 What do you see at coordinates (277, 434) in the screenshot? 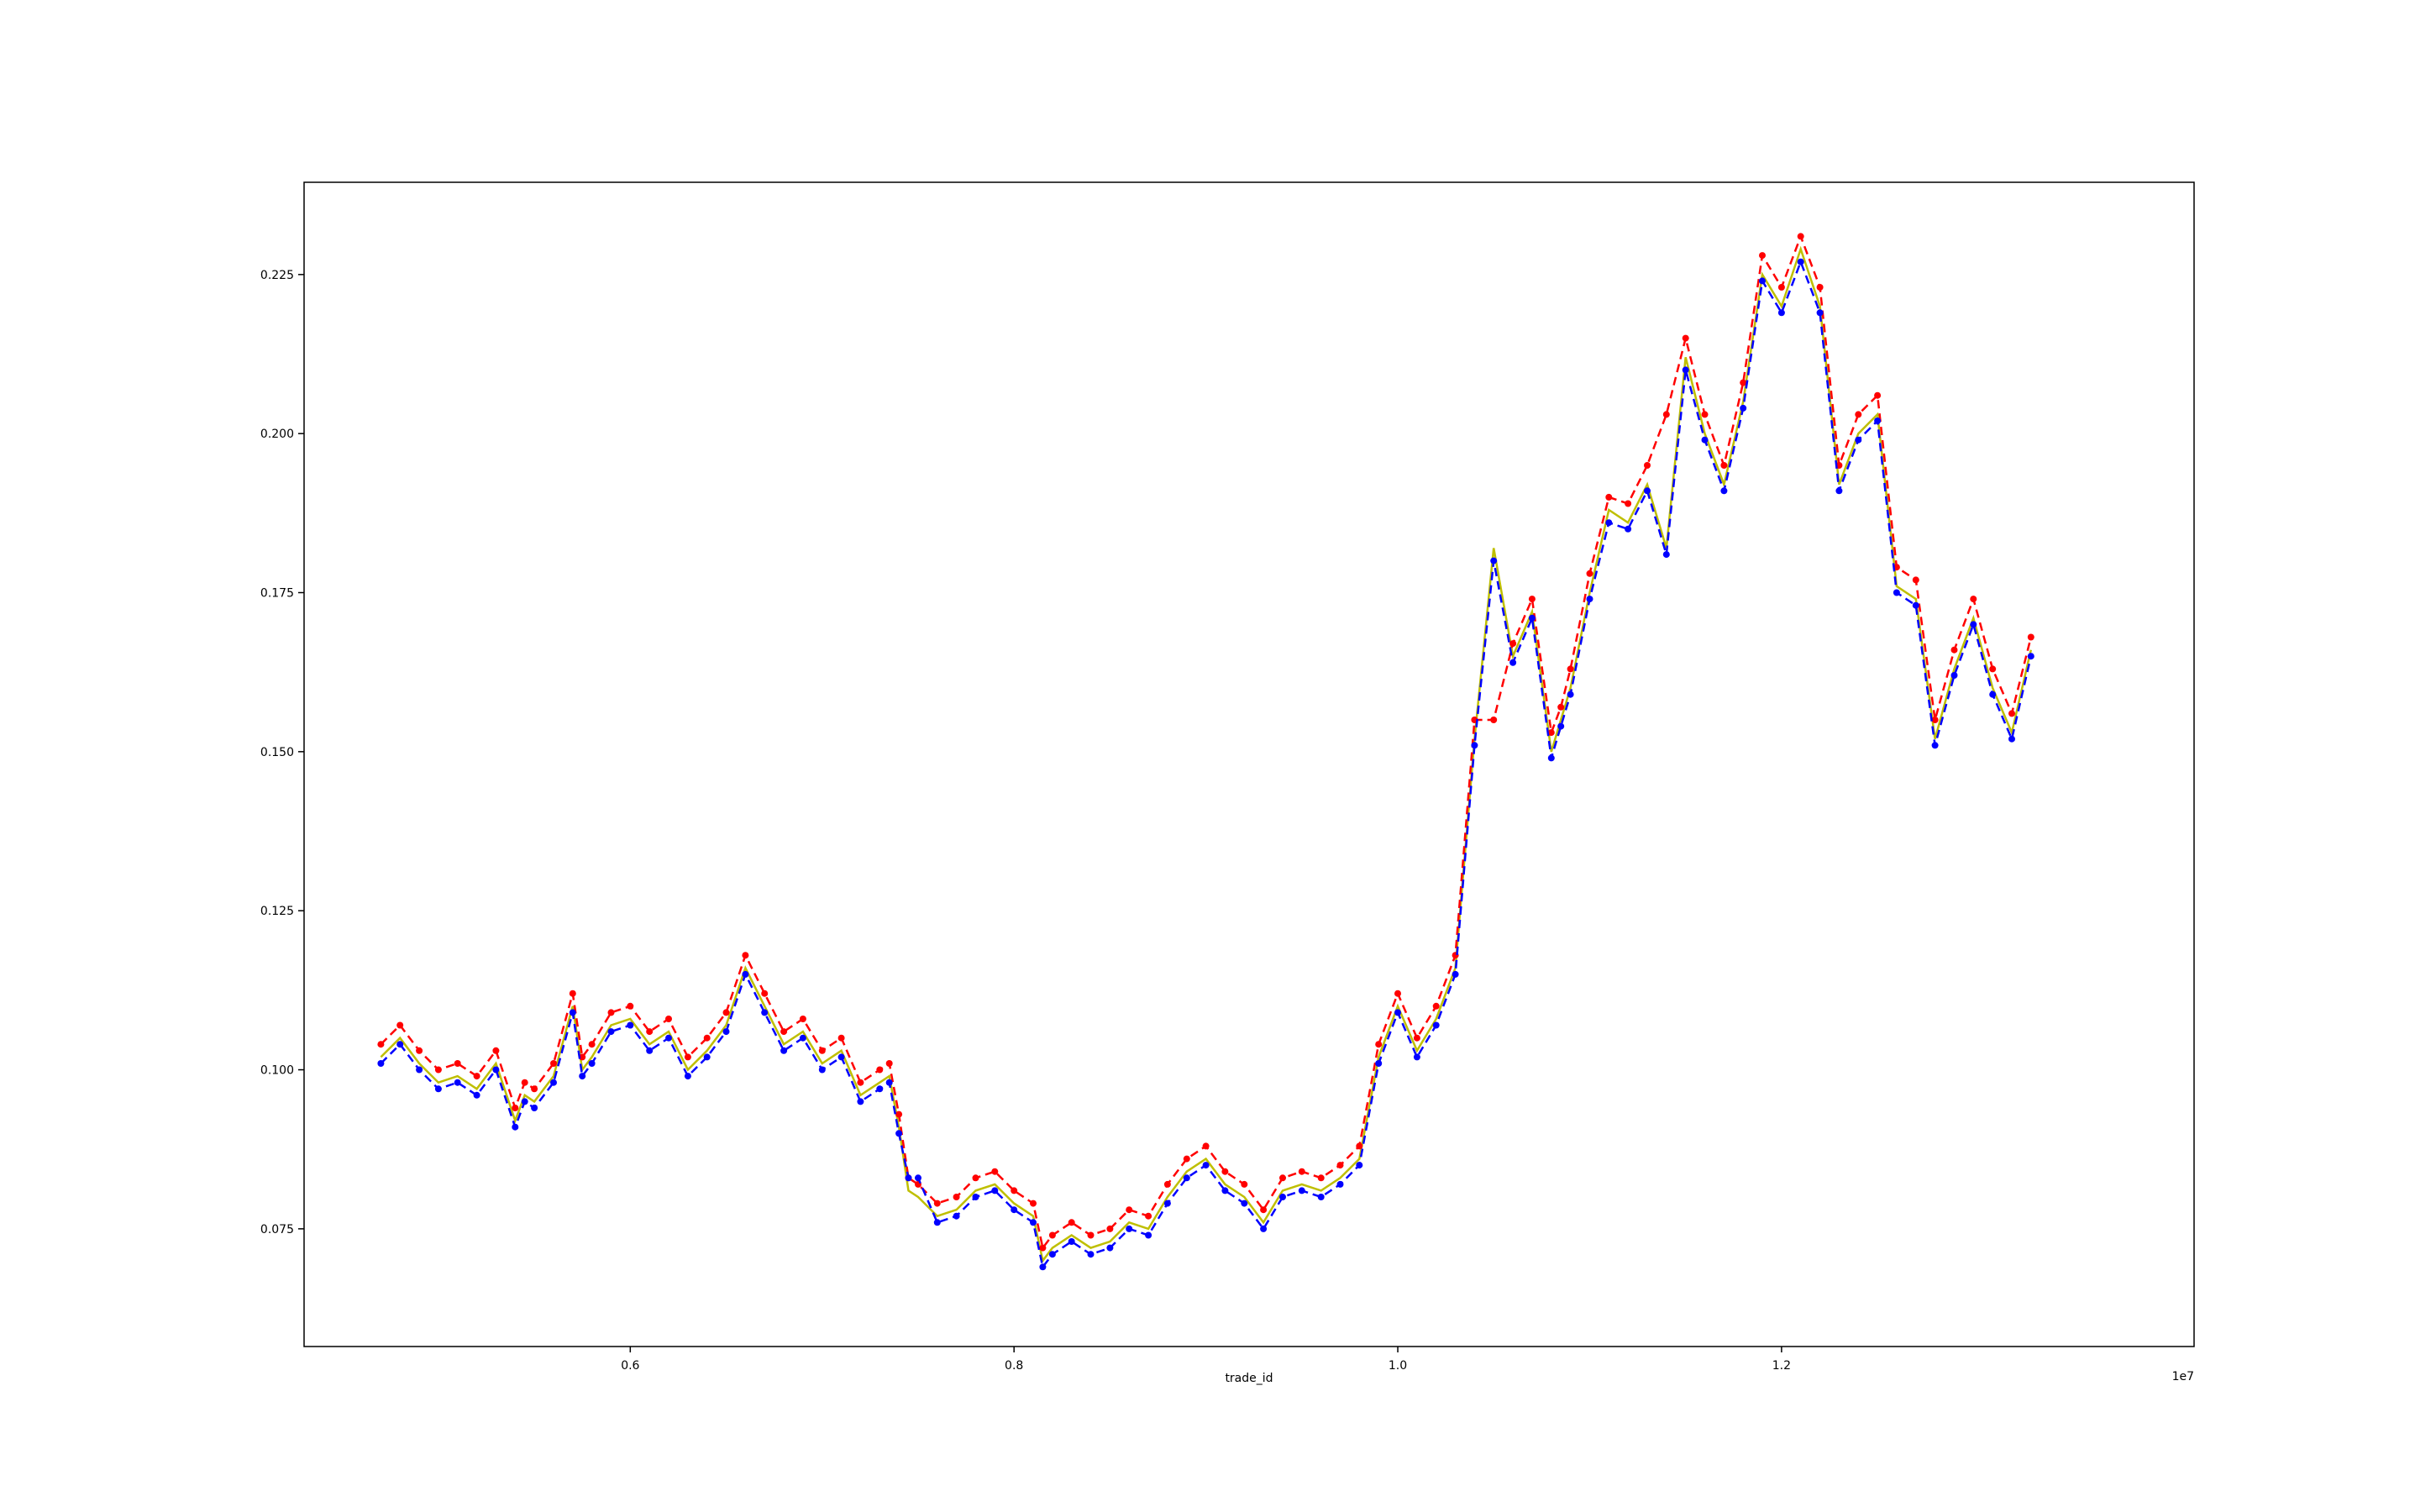
I see `y-tick-label: 0.200` at bounding box center [277, 434].